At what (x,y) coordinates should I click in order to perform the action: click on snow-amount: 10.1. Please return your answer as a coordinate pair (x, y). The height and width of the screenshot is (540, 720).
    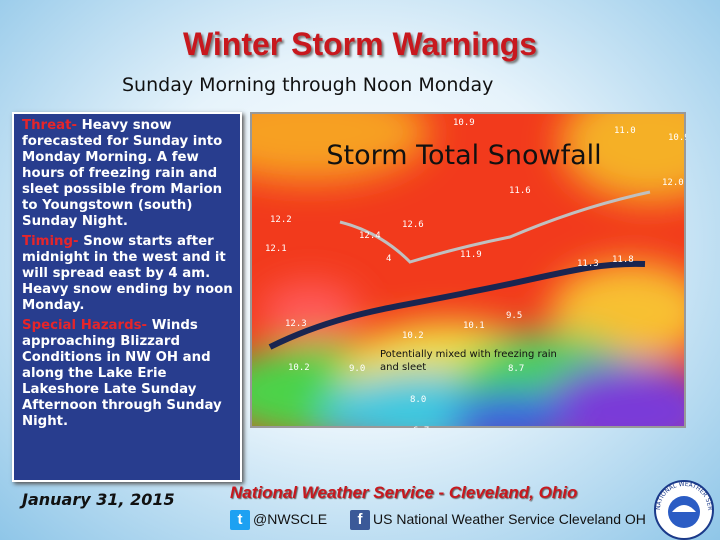
    Looking at the image, I should click on (474, 326).